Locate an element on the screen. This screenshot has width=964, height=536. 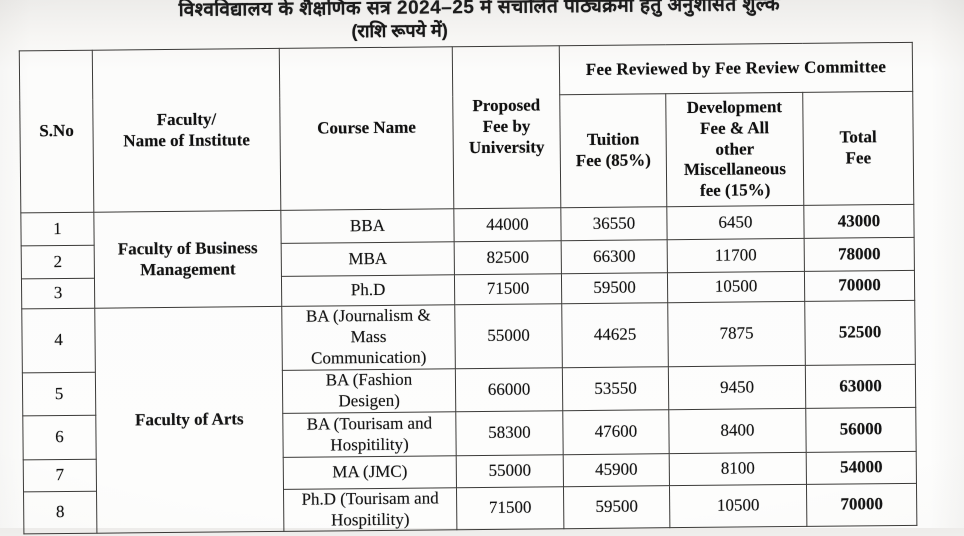
sno-cell: 3 is located at coordinates (58, 293).